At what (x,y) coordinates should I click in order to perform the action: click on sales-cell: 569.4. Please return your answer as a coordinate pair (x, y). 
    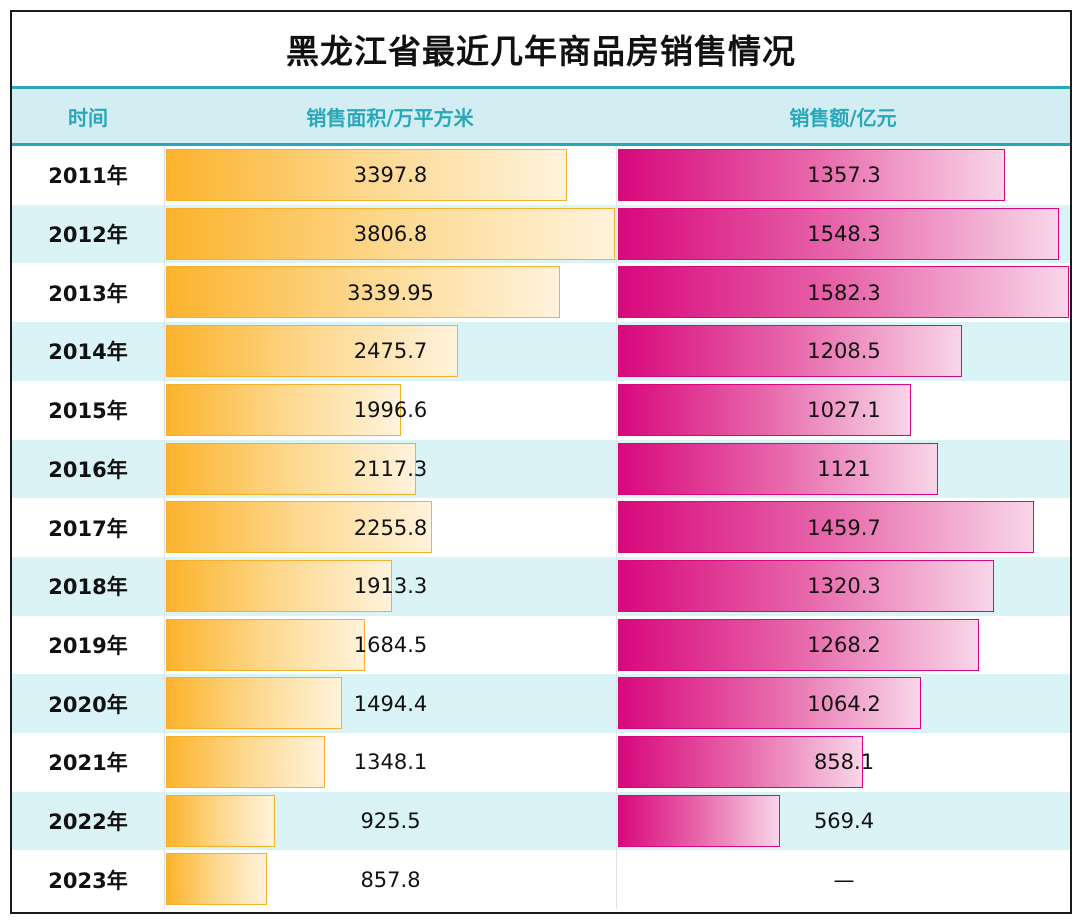
    Looking at the image, I should click on (843, 821).